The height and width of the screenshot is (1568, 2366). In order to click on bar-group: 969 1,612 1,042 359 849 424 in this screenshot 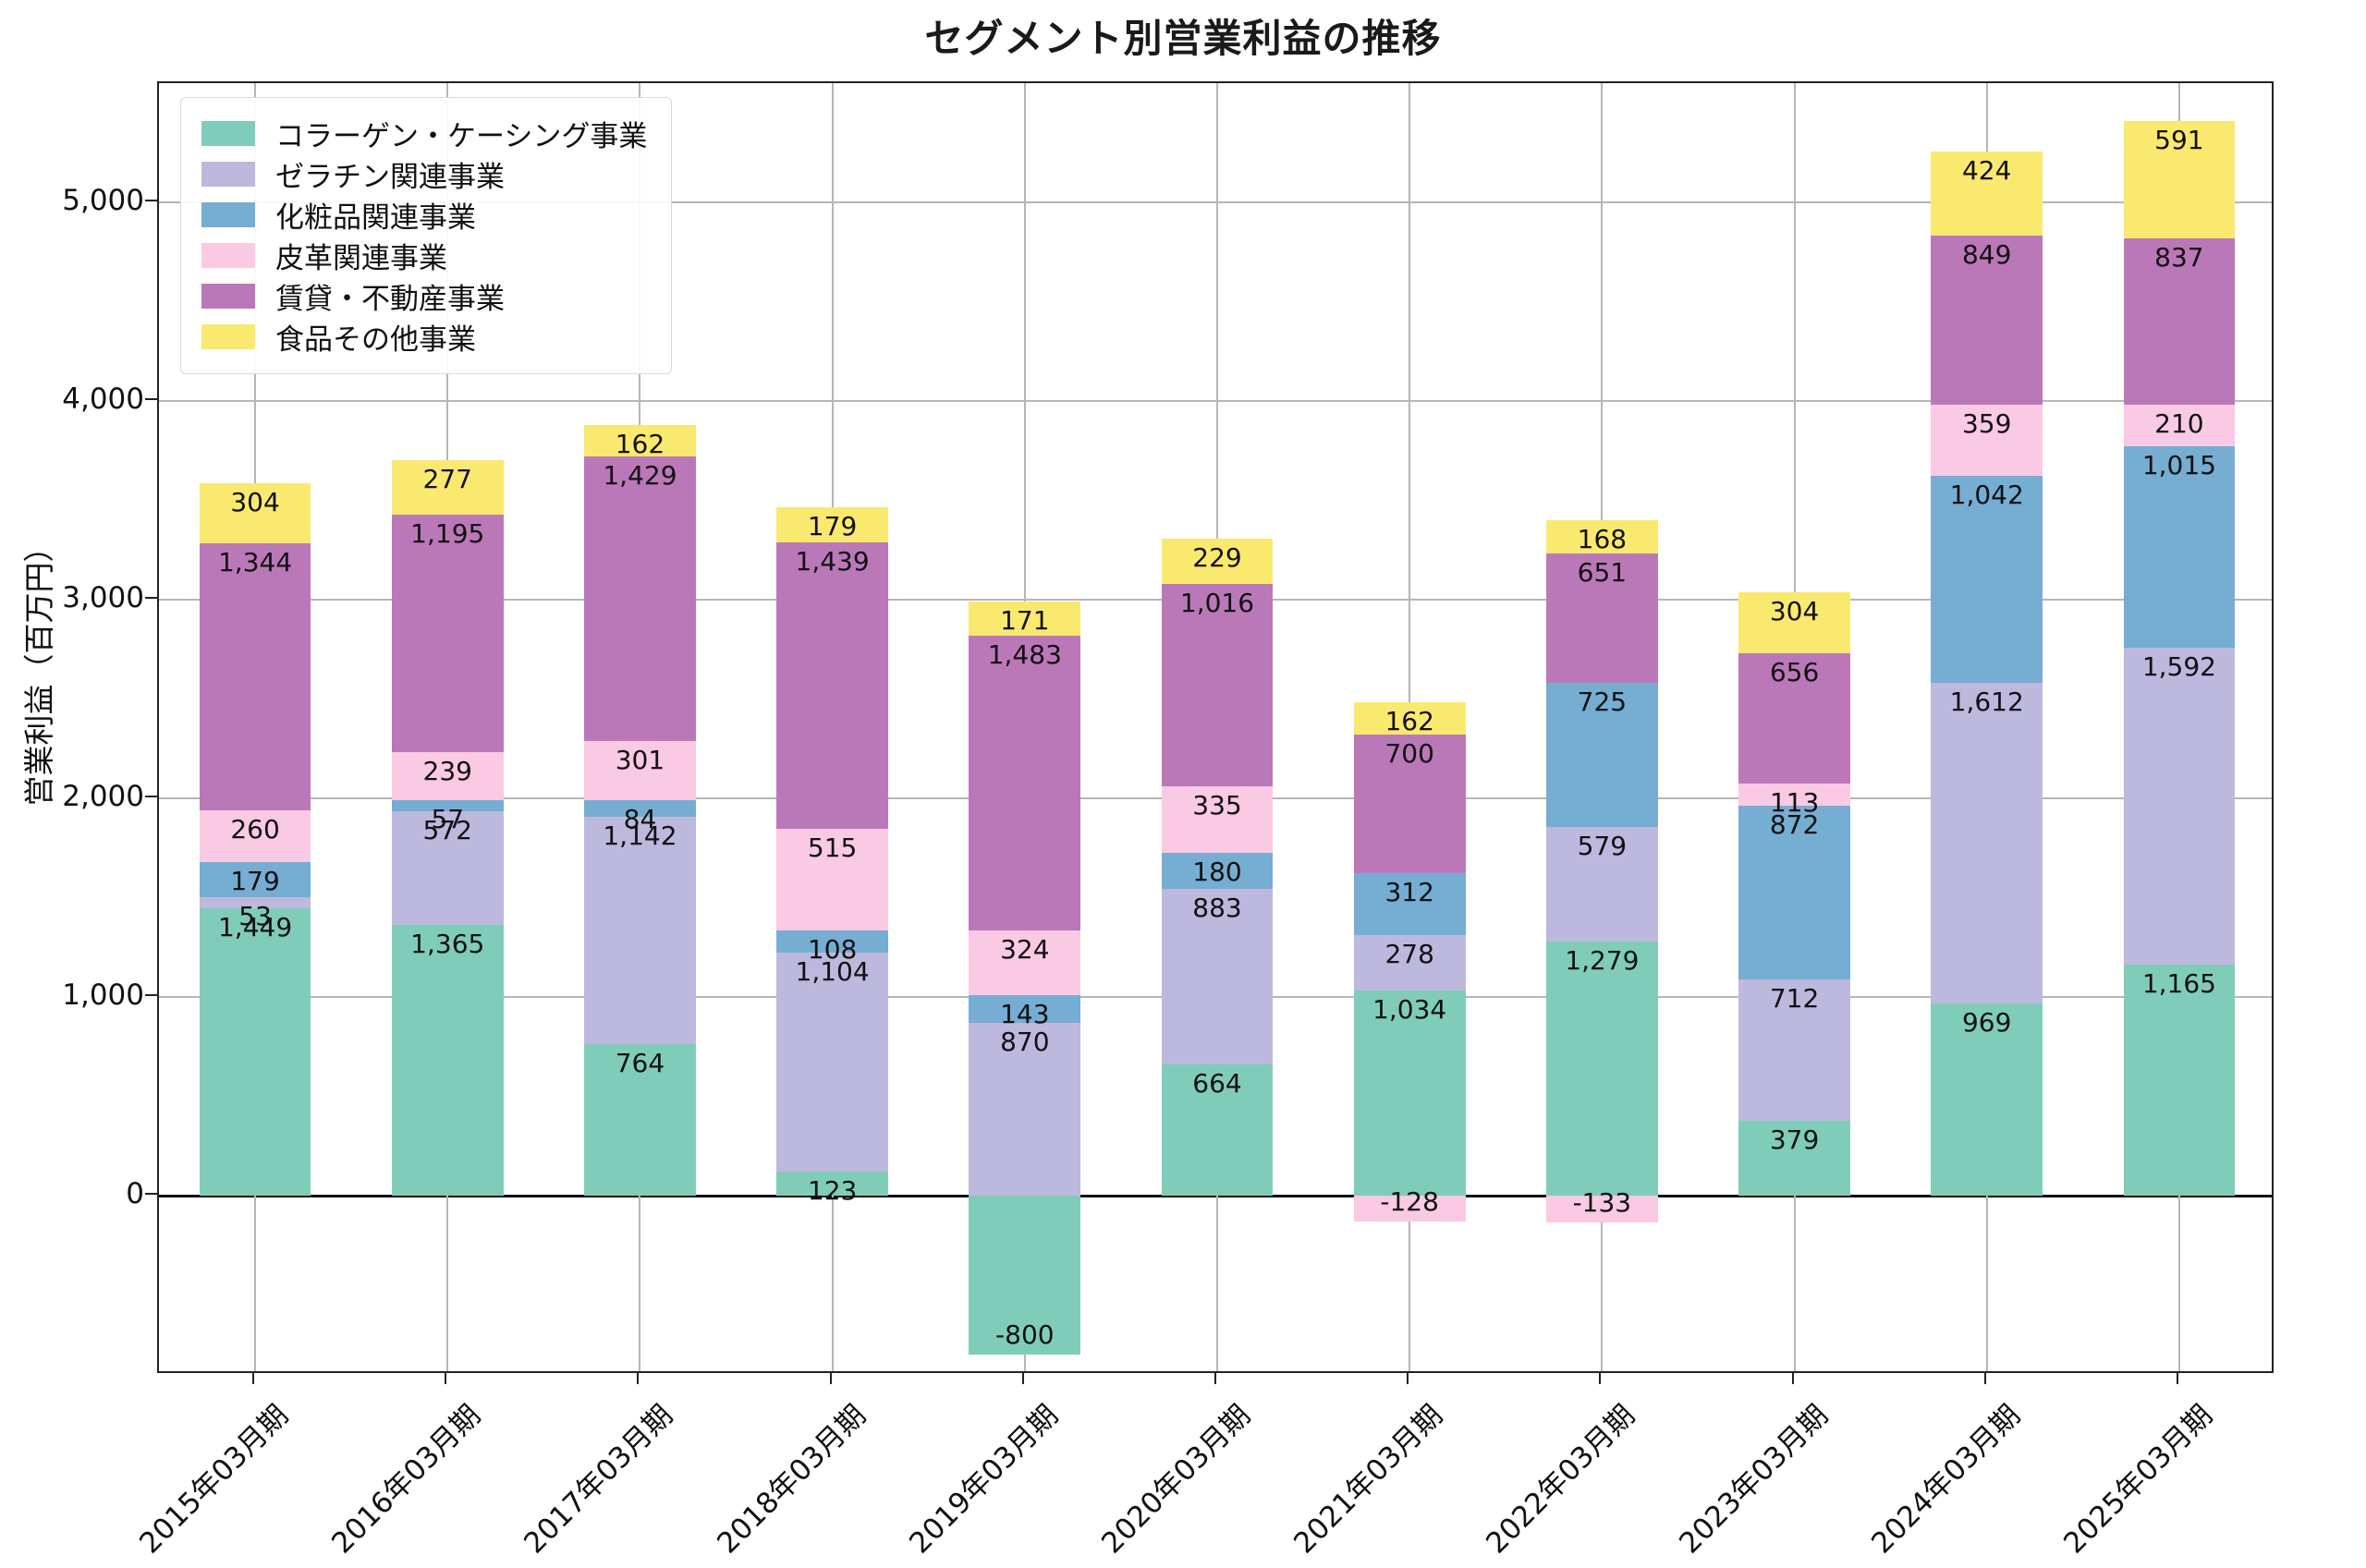, I will do `click(1987, 727)`.